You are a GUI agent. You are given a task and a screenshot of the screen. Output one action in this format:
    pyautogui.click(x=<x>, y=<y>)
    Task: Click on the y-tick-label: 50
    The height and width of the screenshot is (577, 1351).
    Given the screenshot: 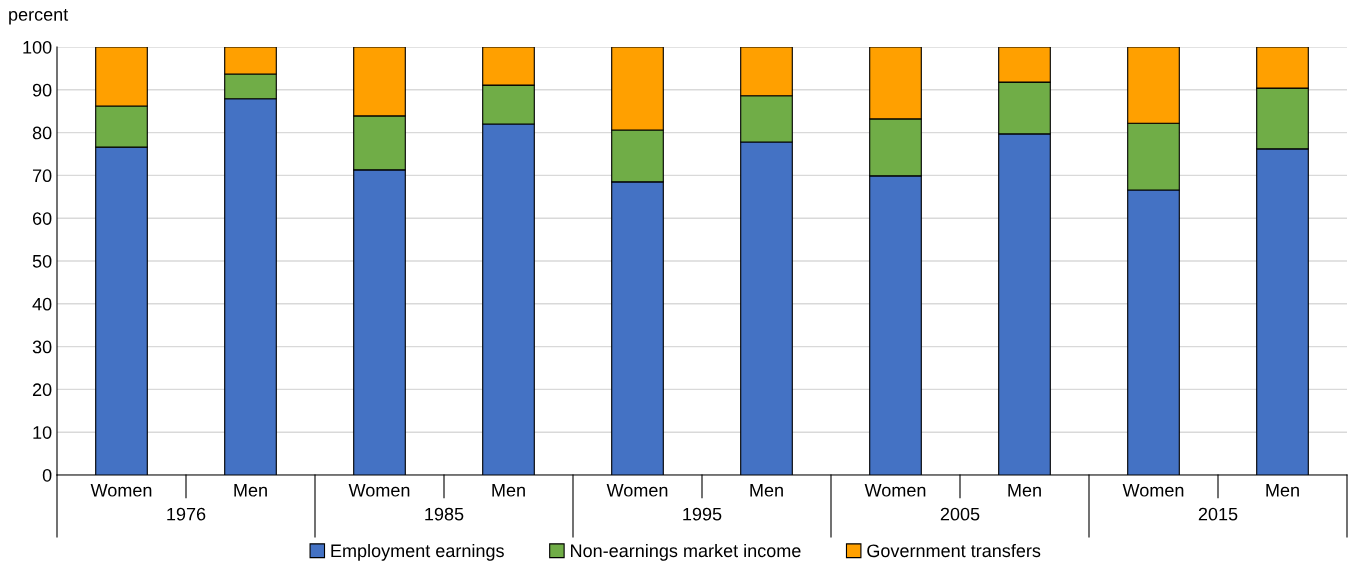 What is the action you would take?
    pyautogui.click(x=42, y=261)
    